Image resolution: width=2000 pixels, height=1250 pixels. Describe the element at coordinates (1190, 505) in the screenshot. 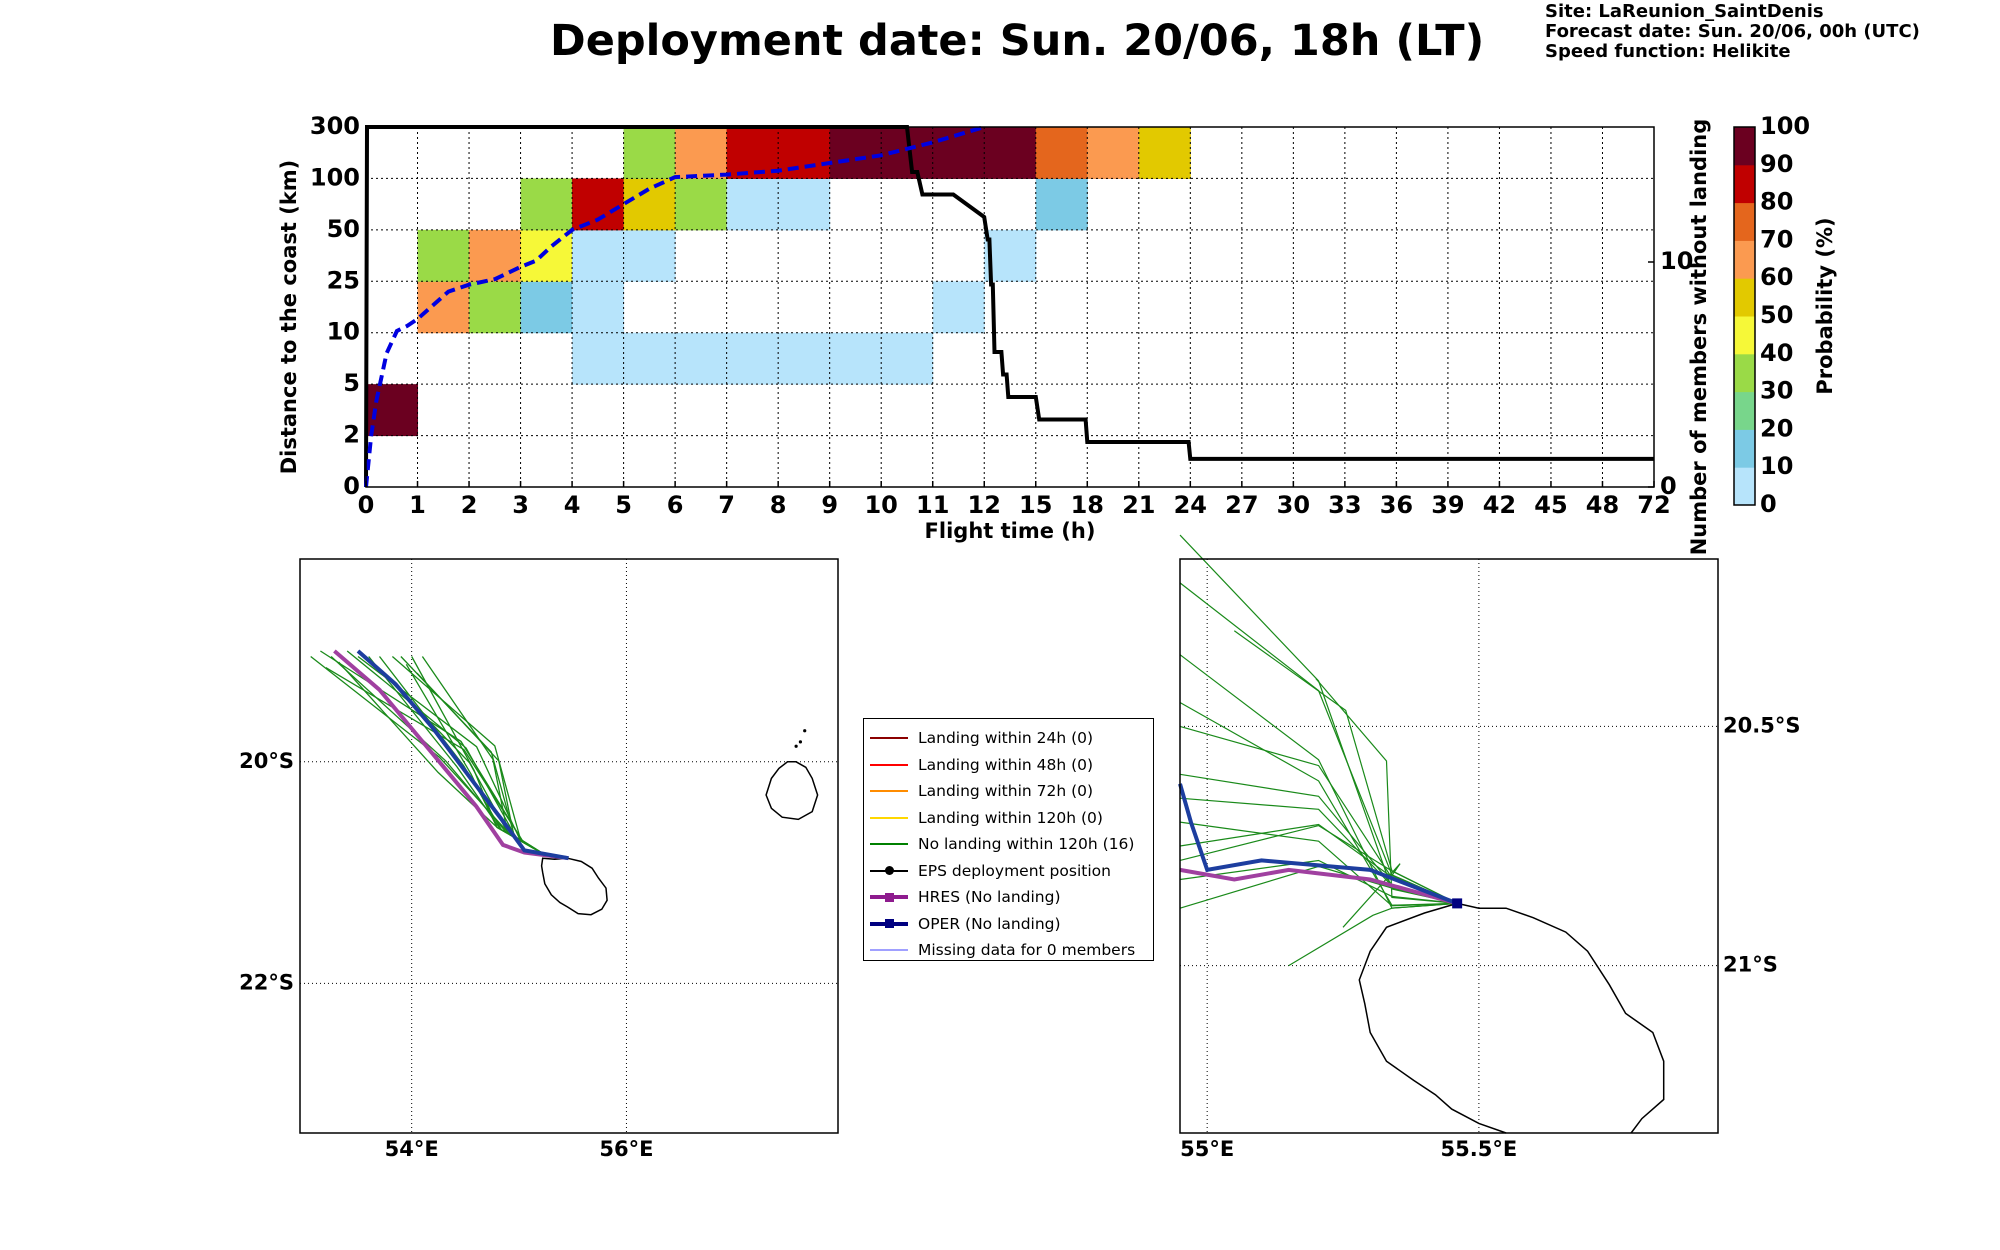

I see `x-tick-label: 24` at that location.